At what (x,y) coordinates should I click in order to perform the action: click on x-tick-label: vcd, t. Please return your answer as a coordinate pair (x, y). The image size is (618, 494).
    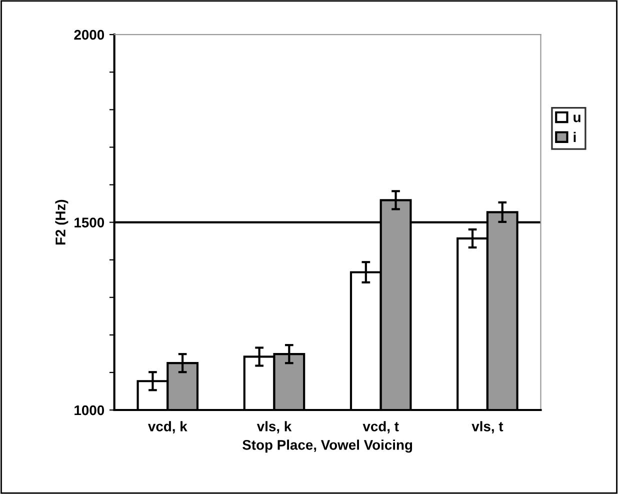
    Looking at the image, I should click on (380, 427).